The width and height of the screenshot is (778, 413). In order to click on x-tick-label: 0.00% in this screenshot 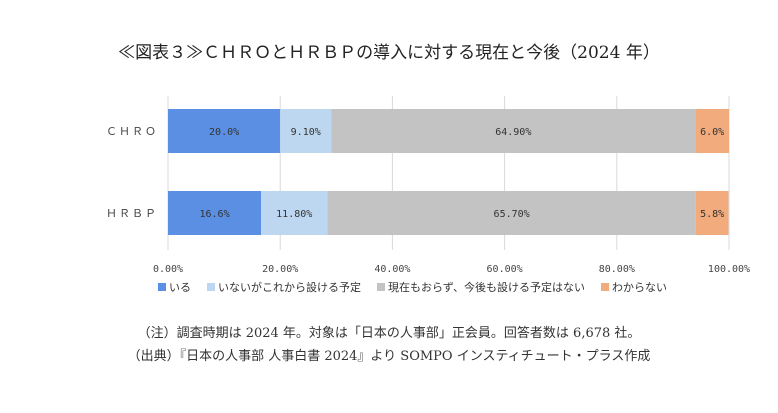, I will do `click(168, 269)`.